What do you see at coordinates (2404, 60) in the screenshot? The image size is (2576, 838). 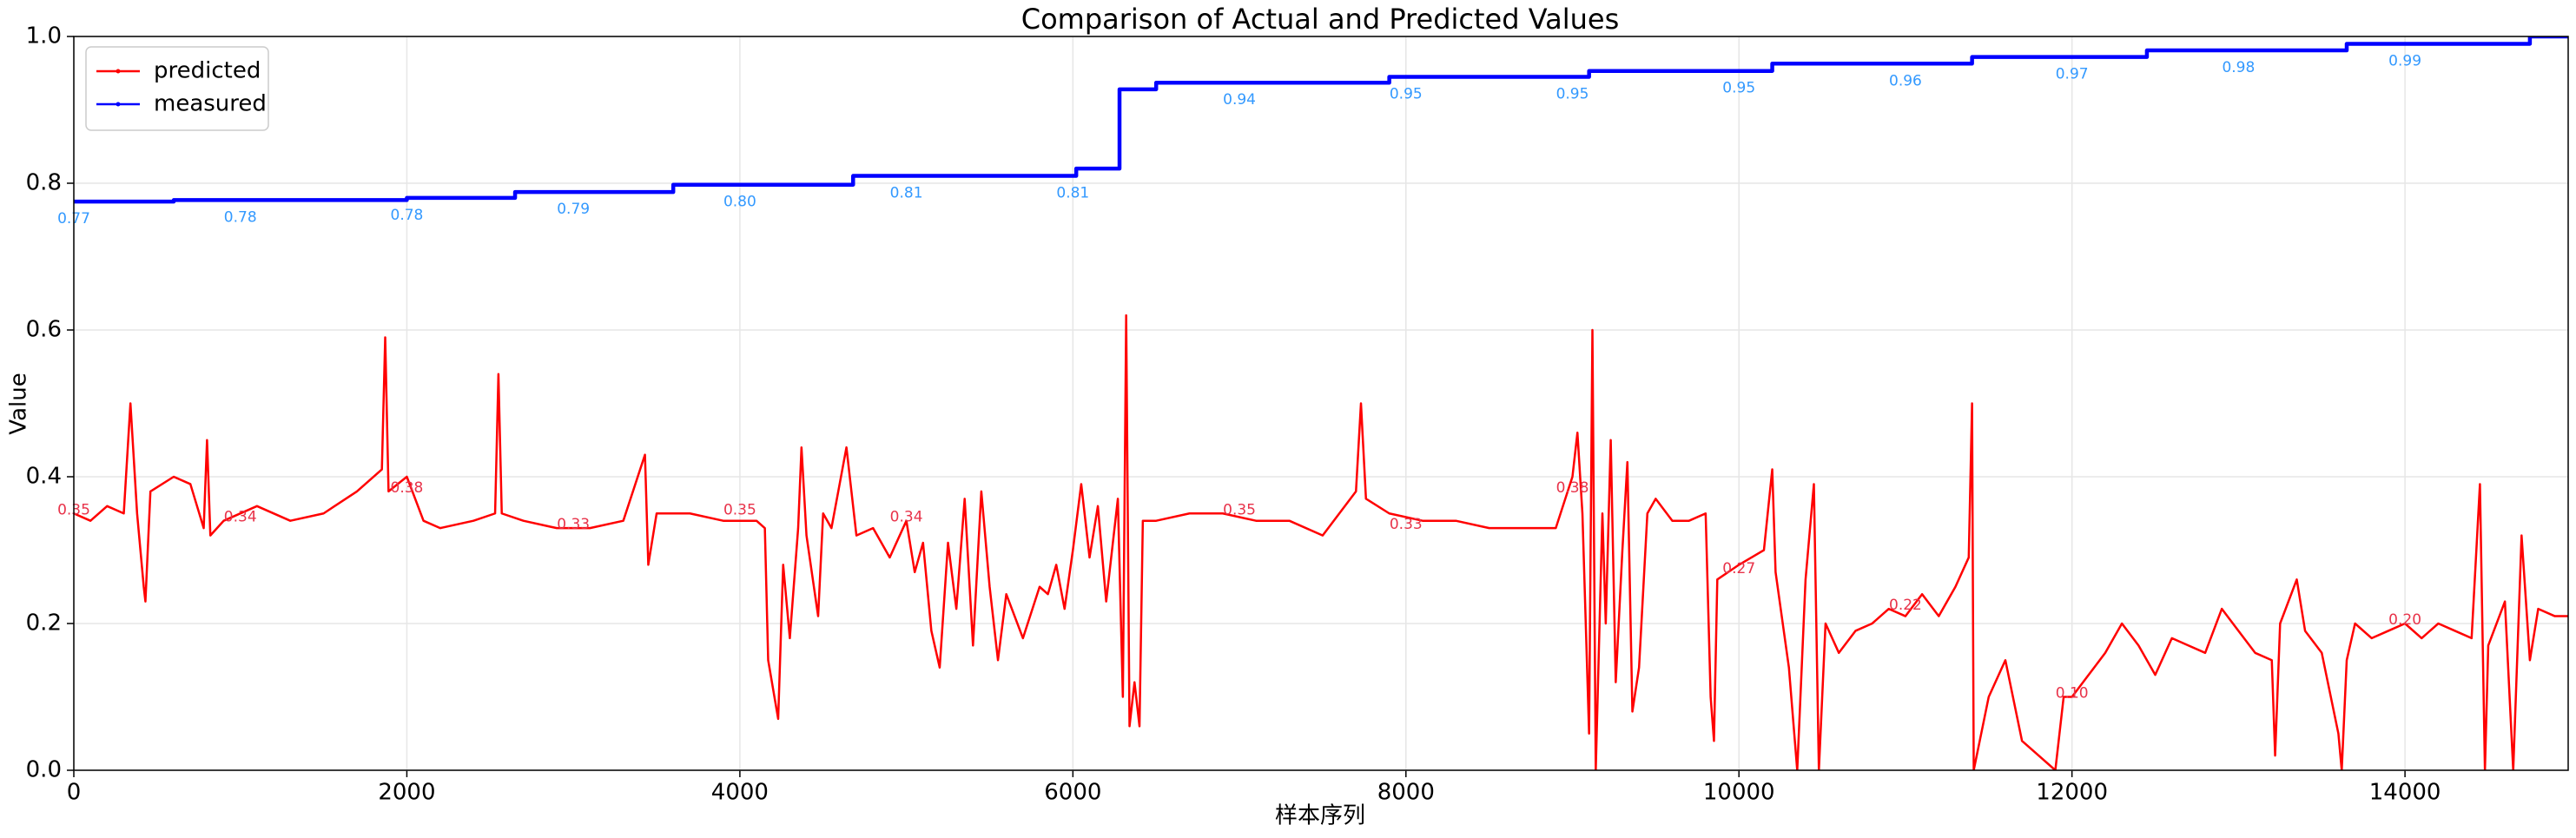 I see `data-label: 0.99` at bounding box center [2404, 60].